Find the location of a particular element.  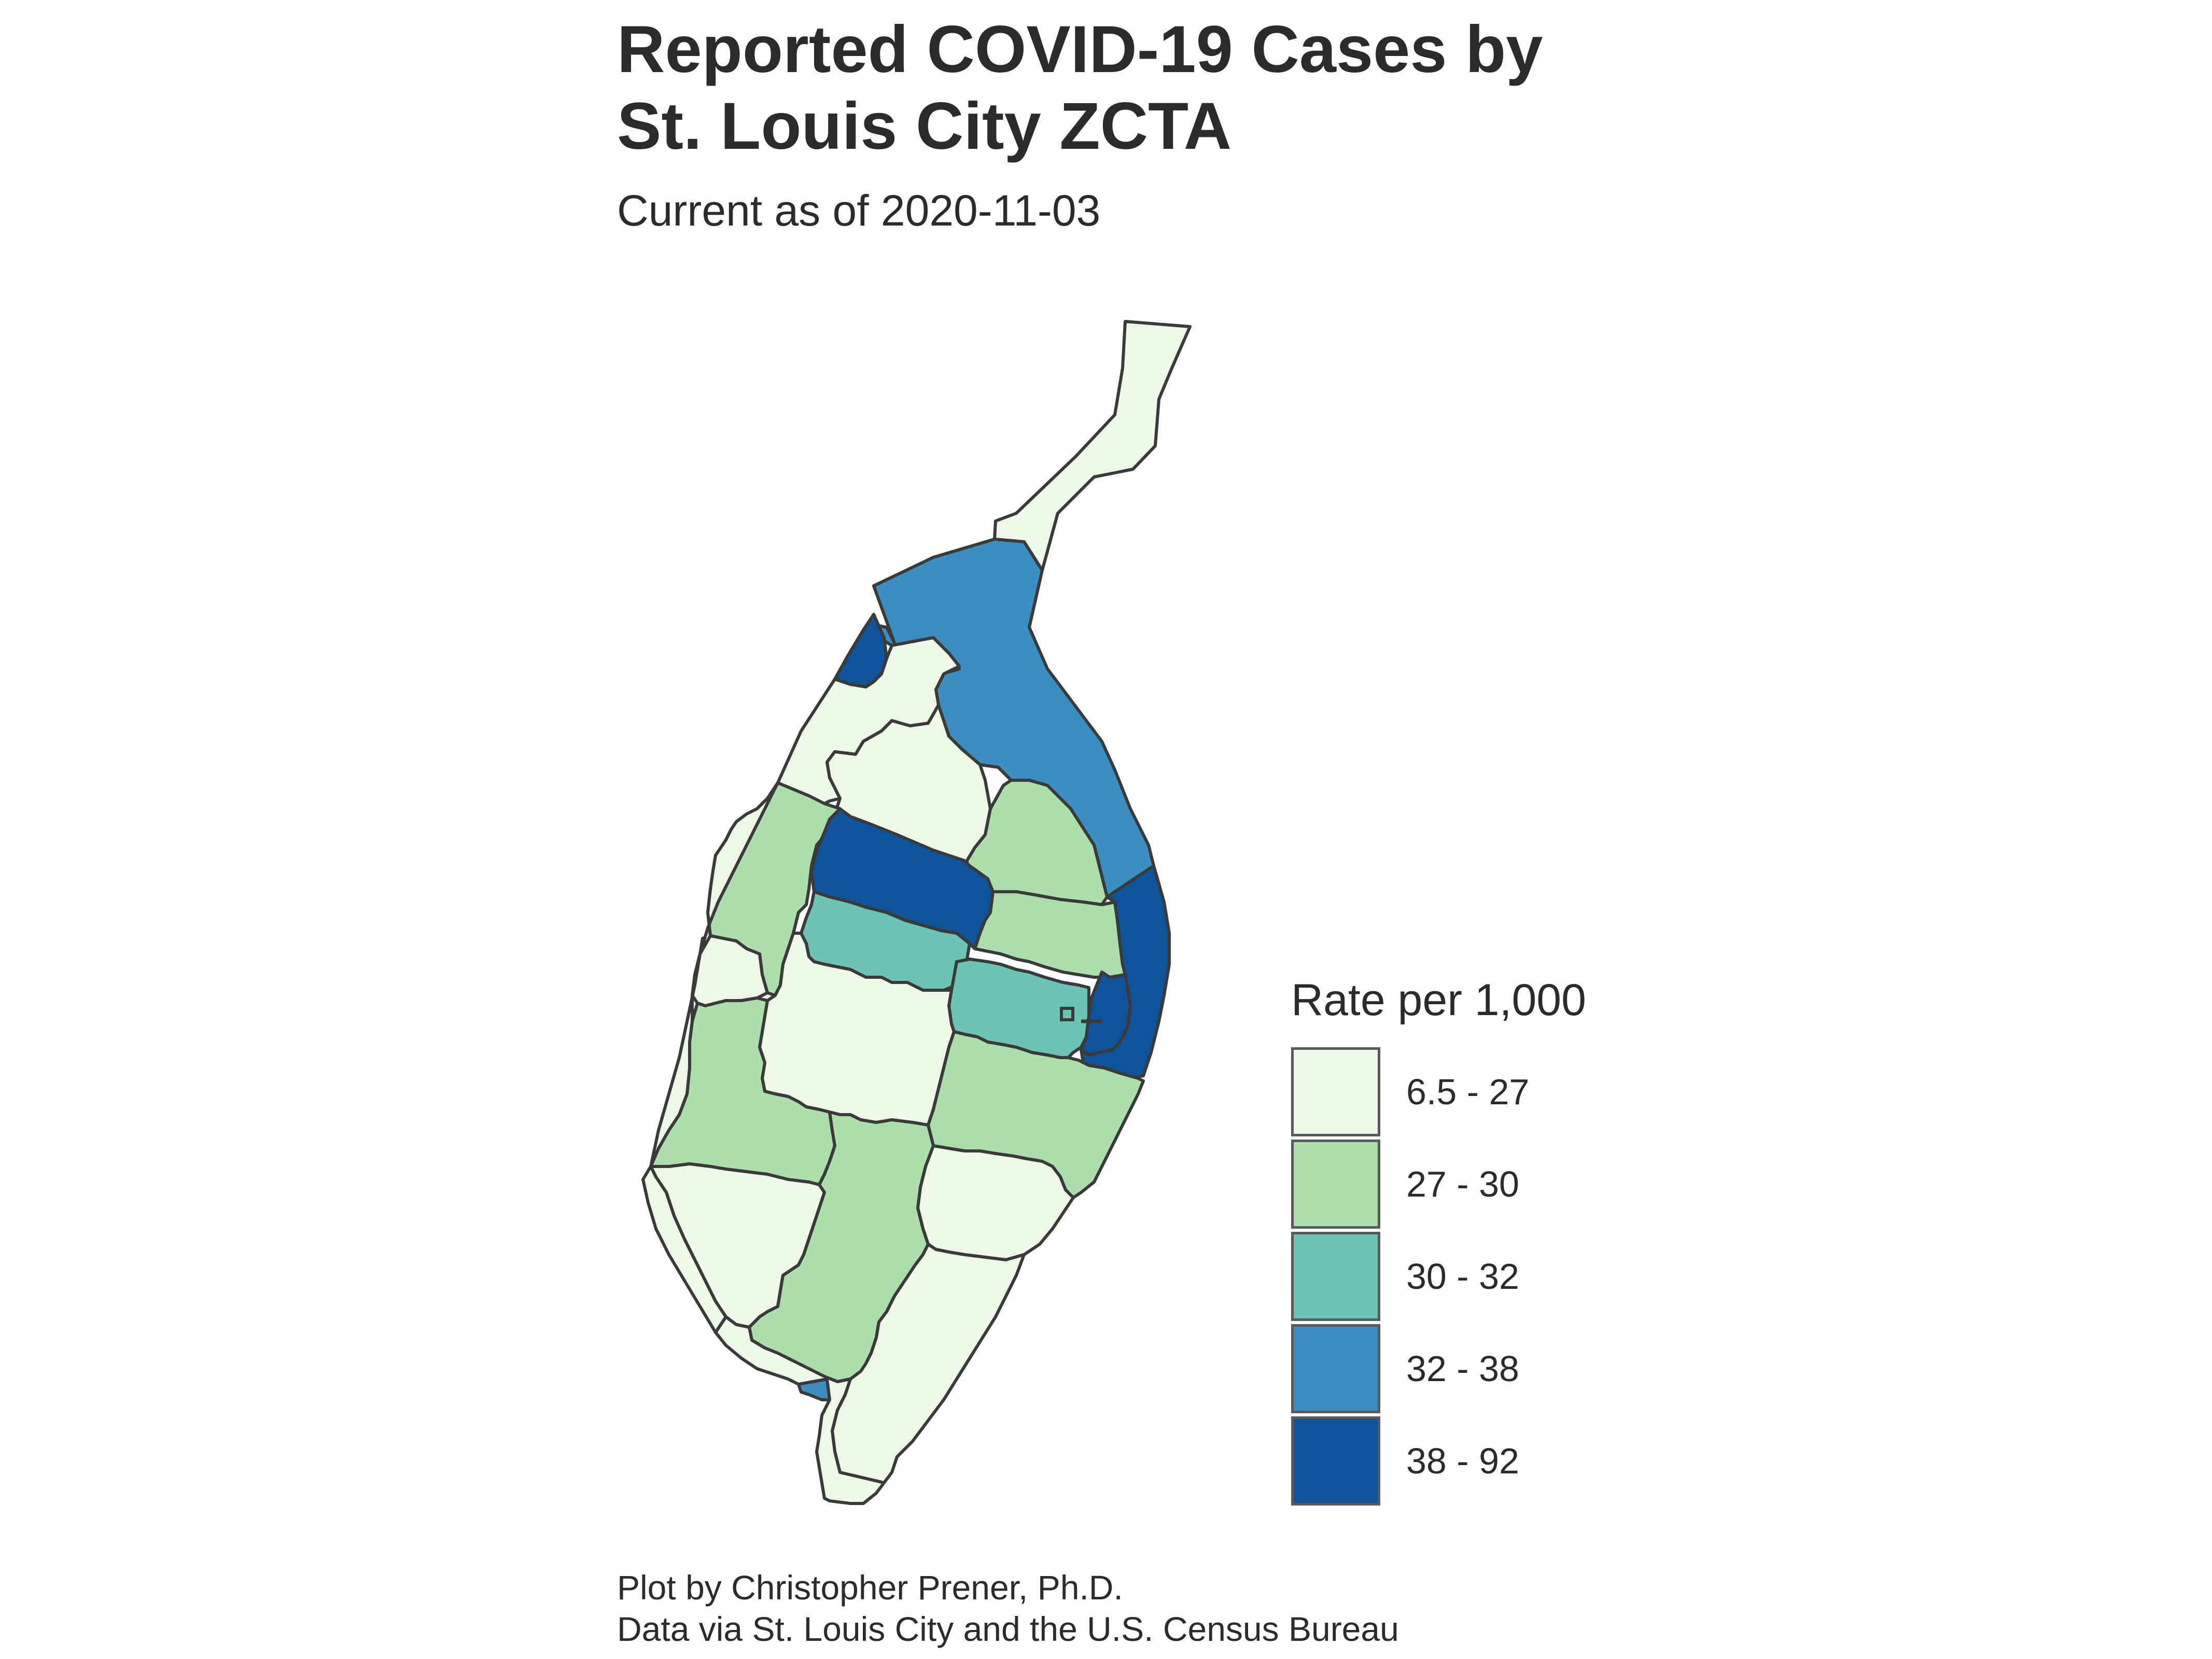

legend-item: 27 - 30 is located at coordinates (1498, 1186).